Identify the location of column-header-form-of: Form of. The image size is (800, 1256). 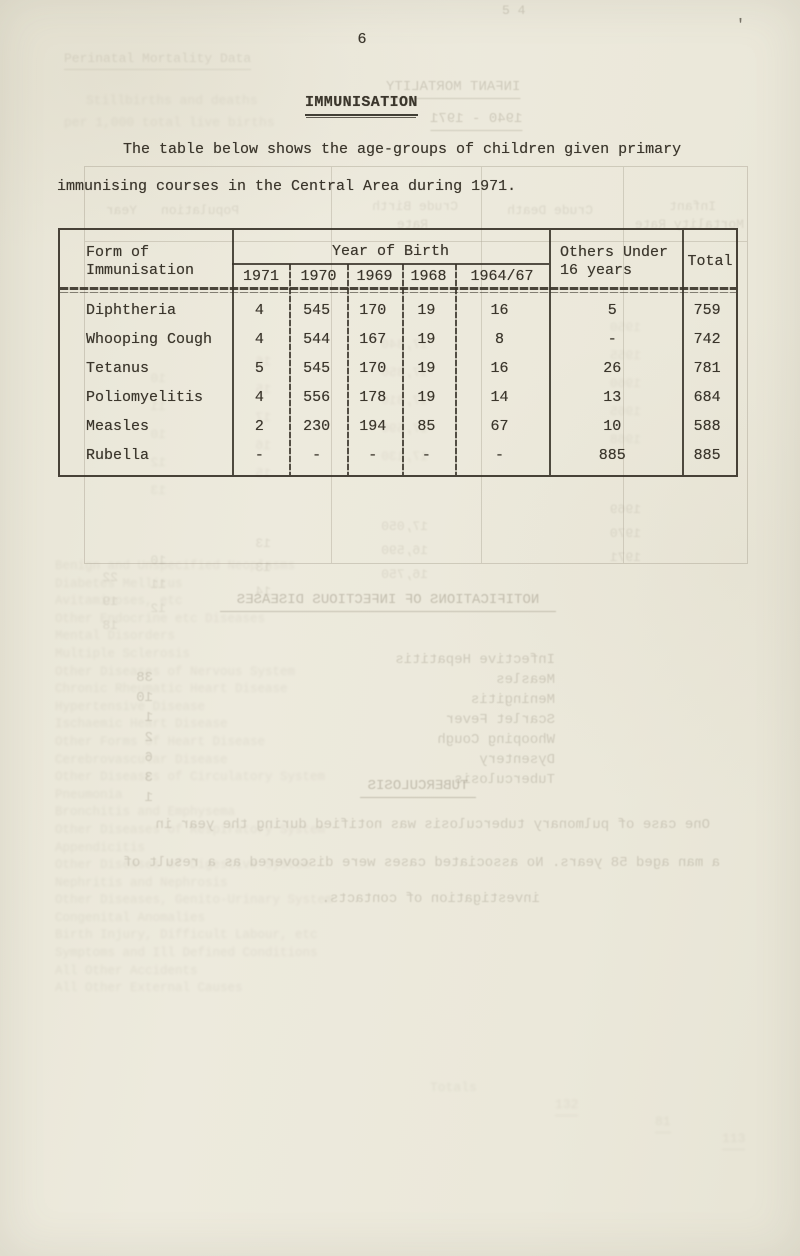
(118, 252).